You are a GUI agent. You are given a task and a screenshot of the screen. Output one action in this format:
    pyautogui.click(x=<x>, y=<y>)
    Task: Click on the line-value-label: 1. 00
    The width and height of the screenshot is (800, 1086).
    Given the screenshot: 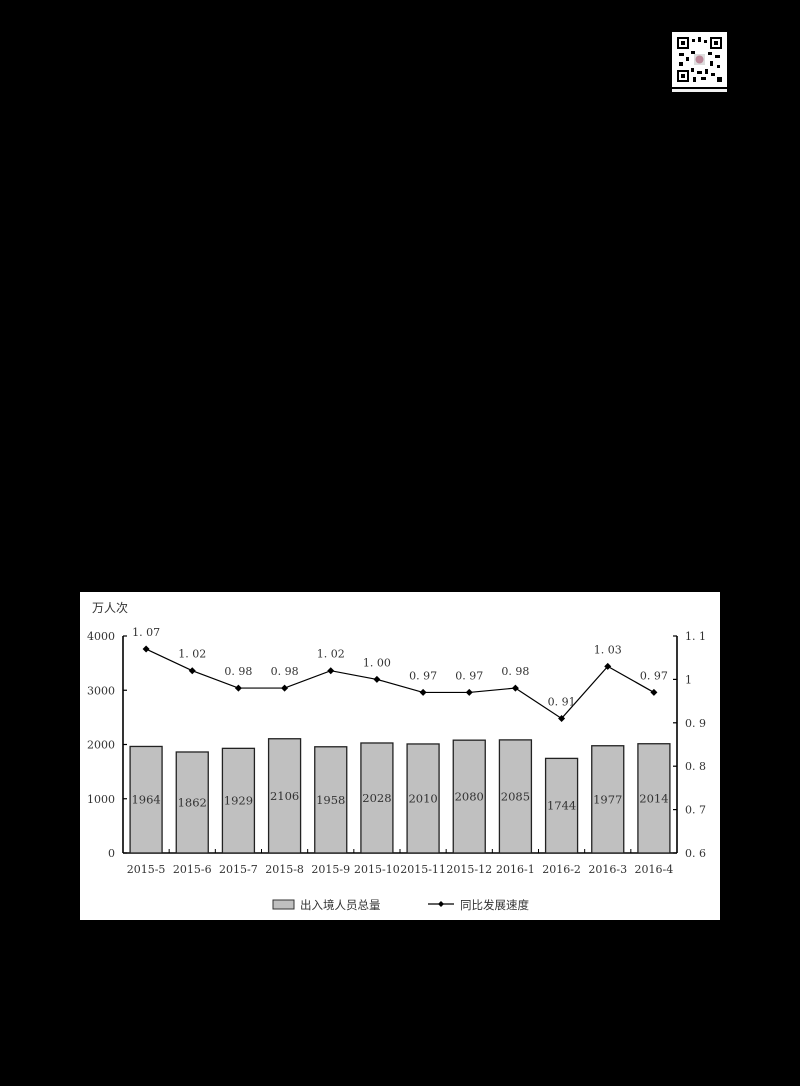 What is the action you would take?
    pyautogui.click(x=377, y=662)
    